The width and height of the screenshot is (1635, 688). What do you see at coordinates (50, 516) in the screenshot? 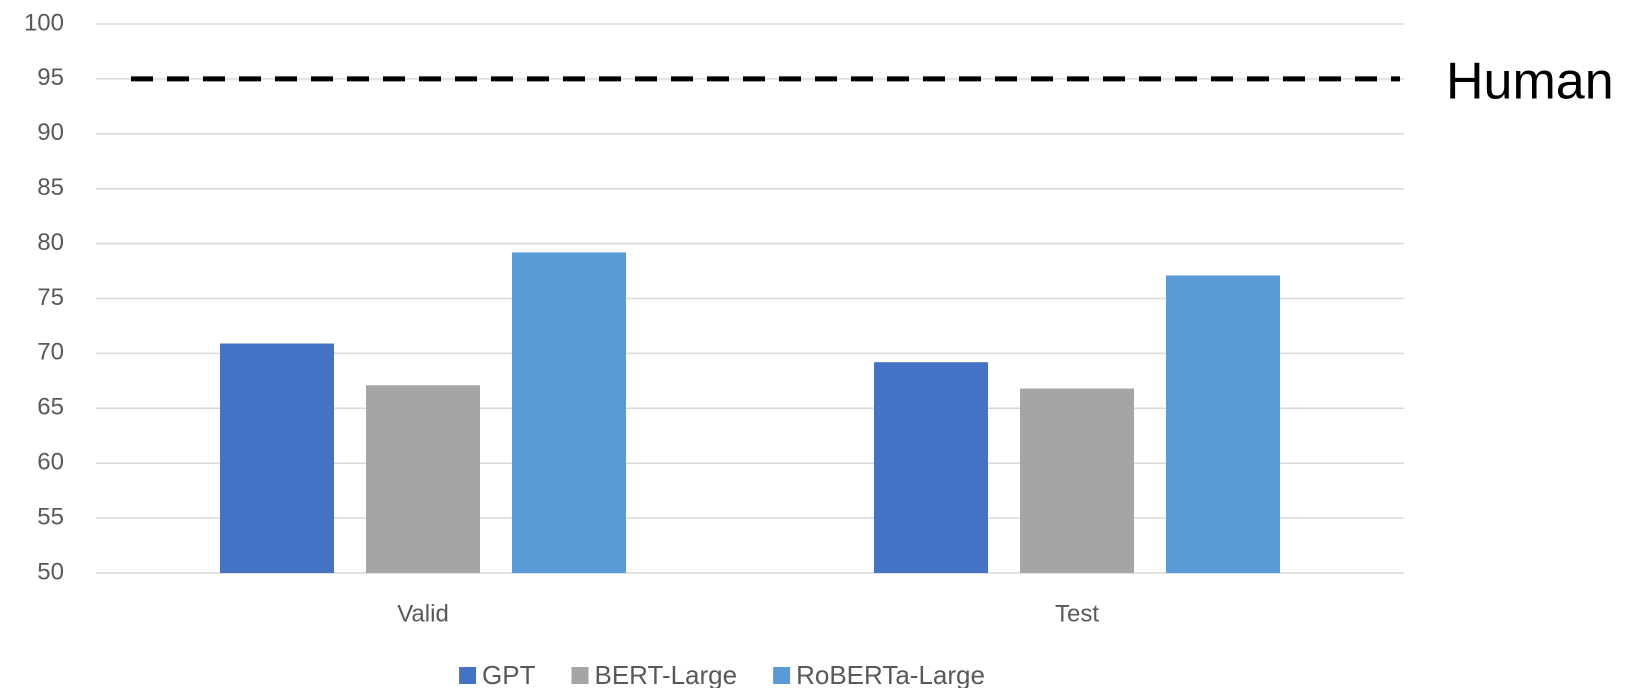
I see `y-tick-label: 55` at bounding box center [50, 516].